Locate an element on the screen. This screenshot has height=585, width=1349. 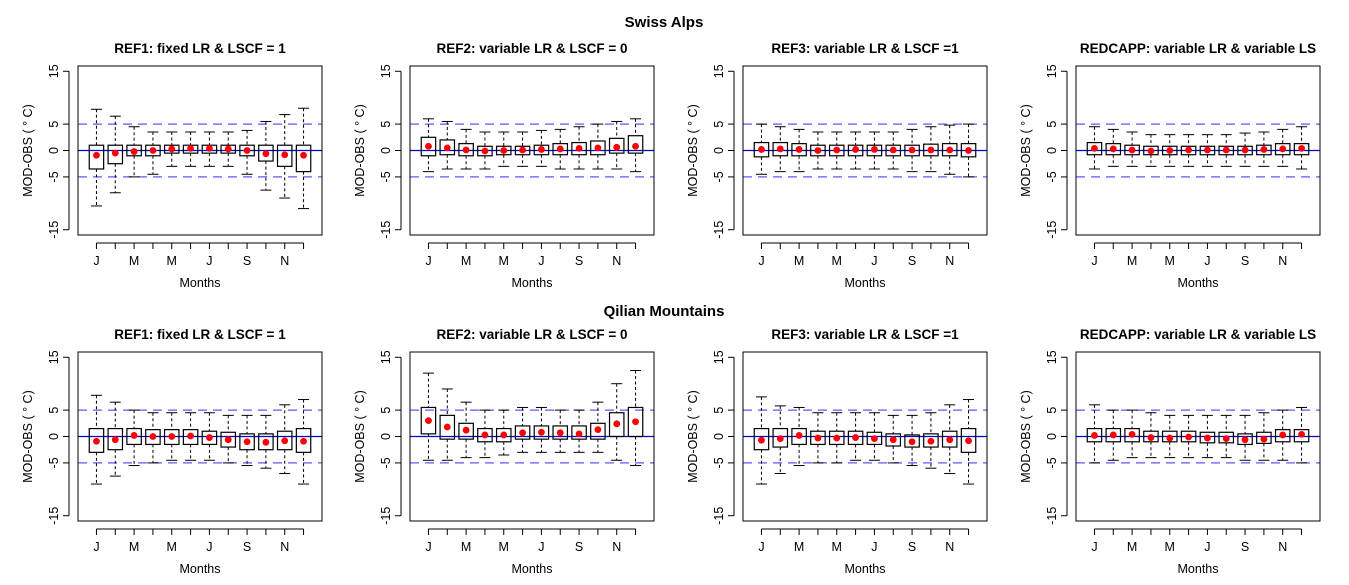
y-tick-label: 5 is located at coordinates (719, 124).